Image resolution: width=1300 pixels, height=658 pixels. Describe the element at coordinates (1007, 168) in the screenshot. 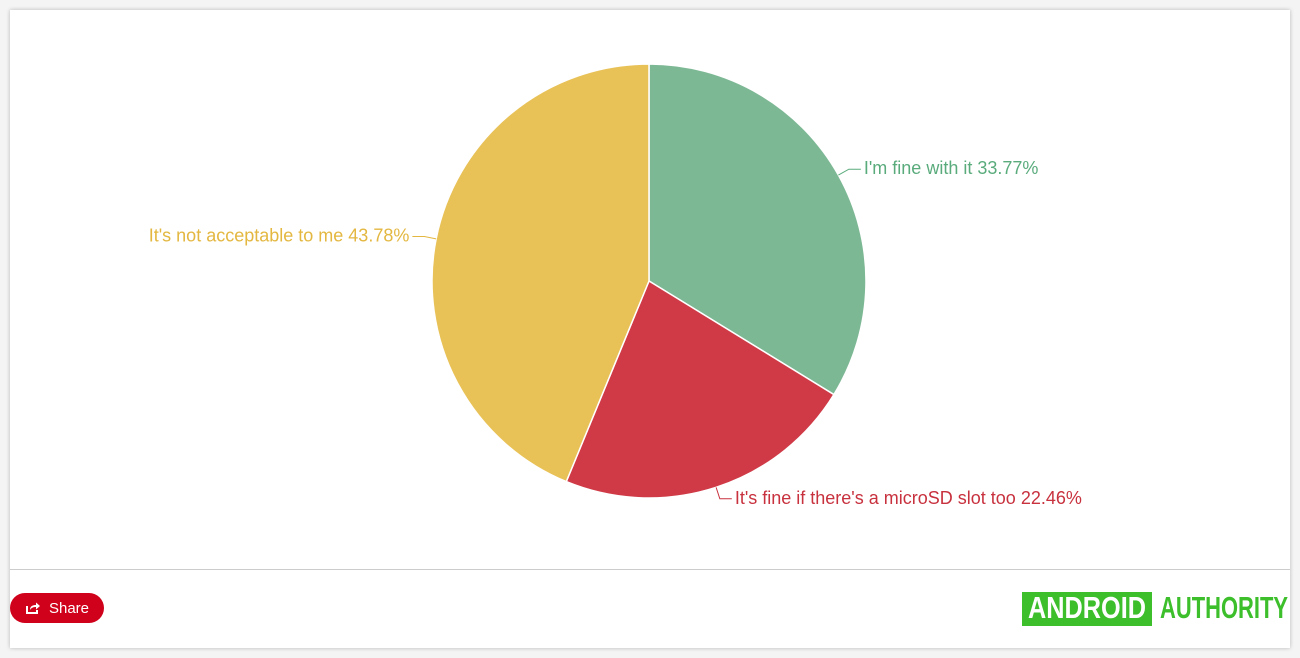

I see `slice-label-value: 33.77%` at that location.